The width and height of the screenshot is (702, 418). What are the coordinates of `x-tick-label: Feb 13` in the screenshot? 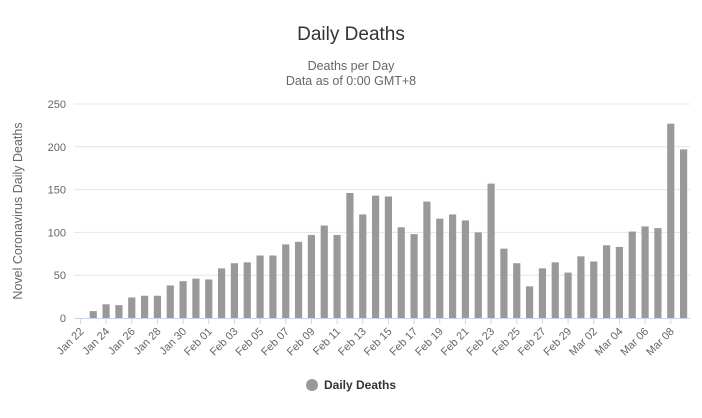 It's located at (352, 342).